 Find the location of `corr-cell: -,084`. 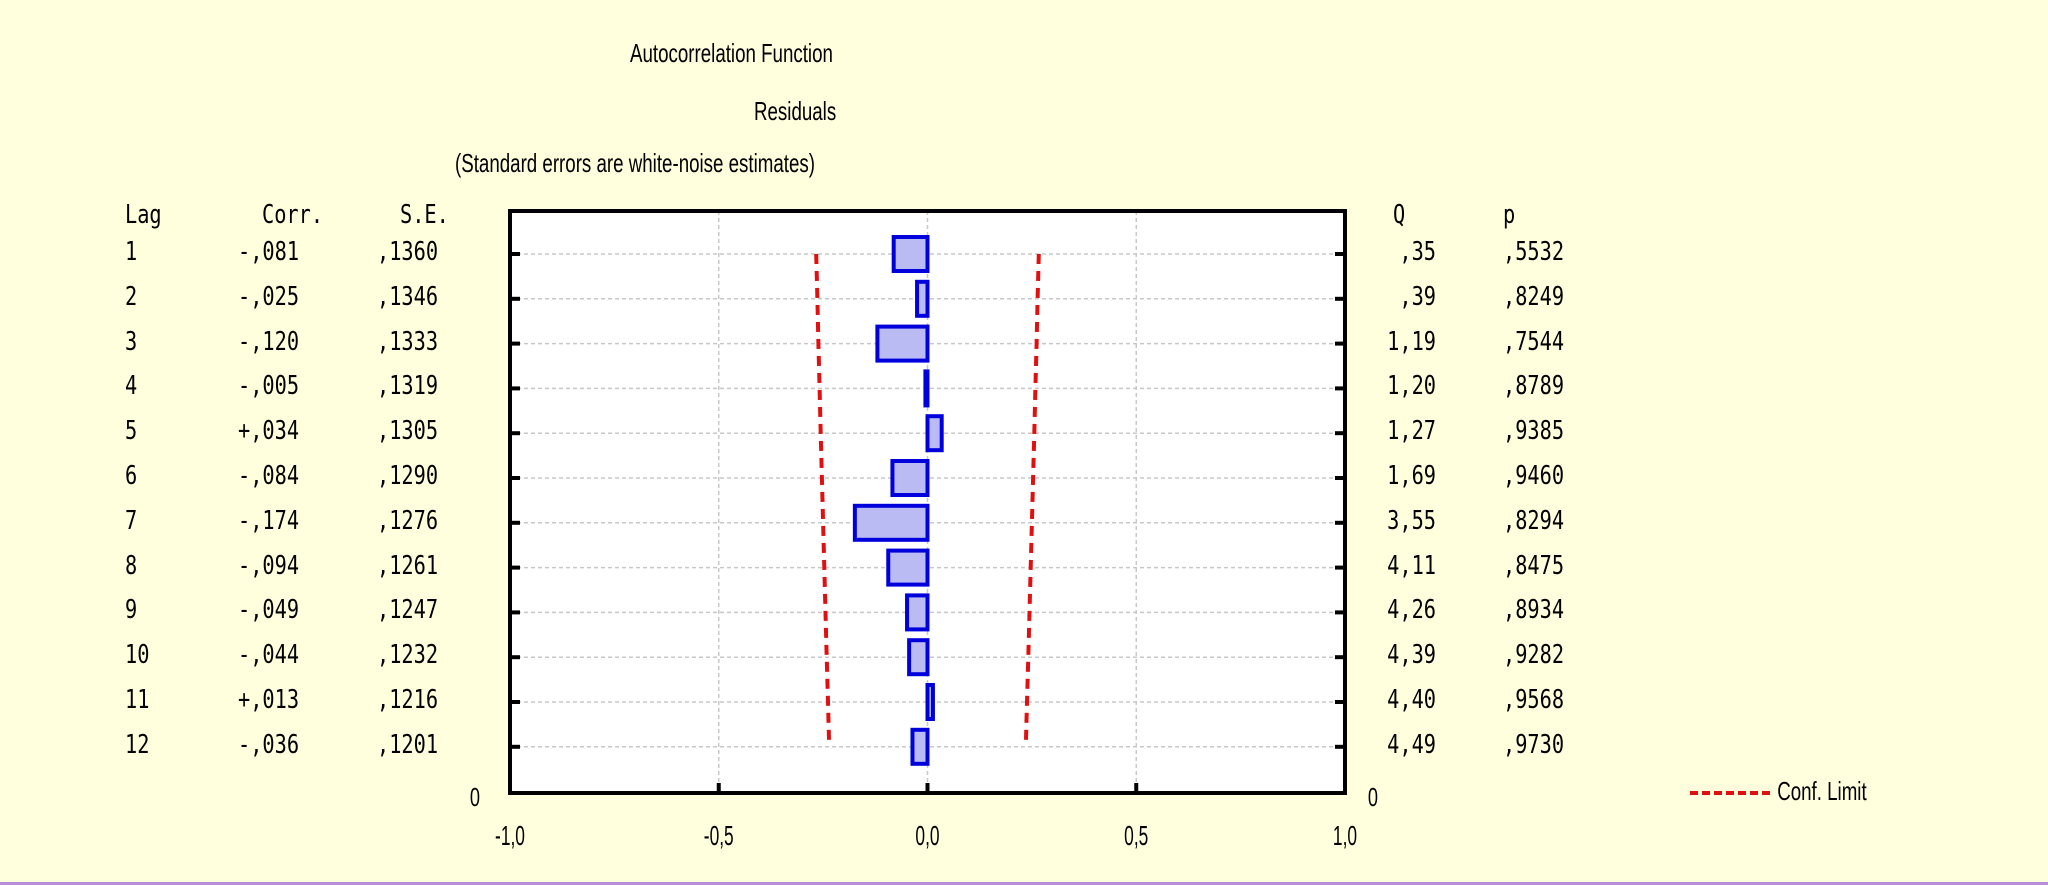

corr-cell: -,084 is located at coordinates (269, 476).